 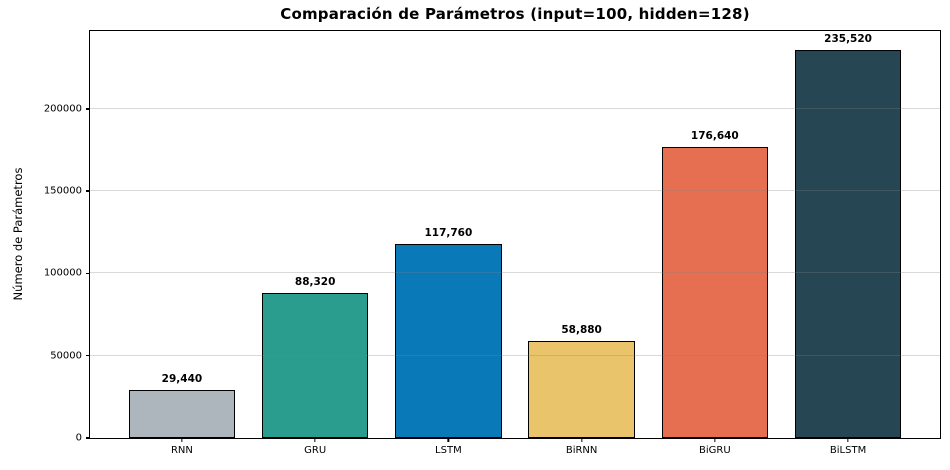 What do you see at coordinates (78, 438) in the screenshot?
I see `y-tick-label: 0` at bounding box center [78, 438].